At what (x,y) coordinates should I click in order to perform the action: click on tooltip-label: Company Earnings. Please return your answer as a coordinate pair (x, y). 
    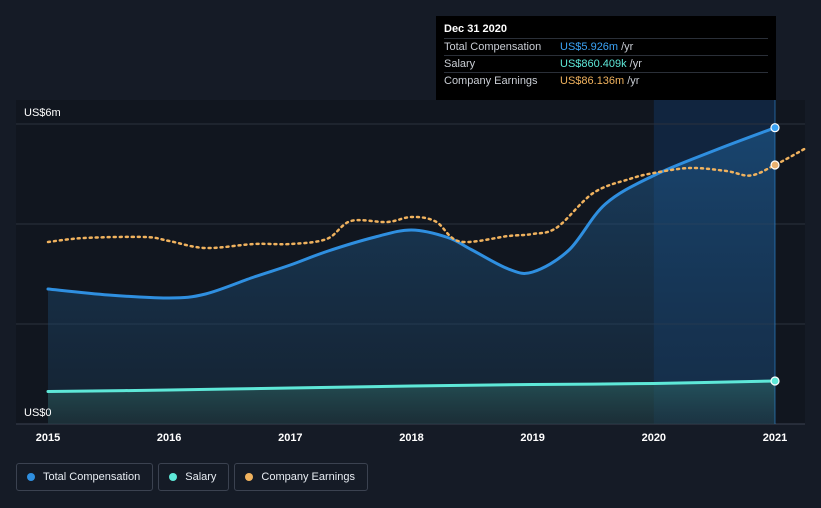
    Looking at the image, I should click on (491, 81).